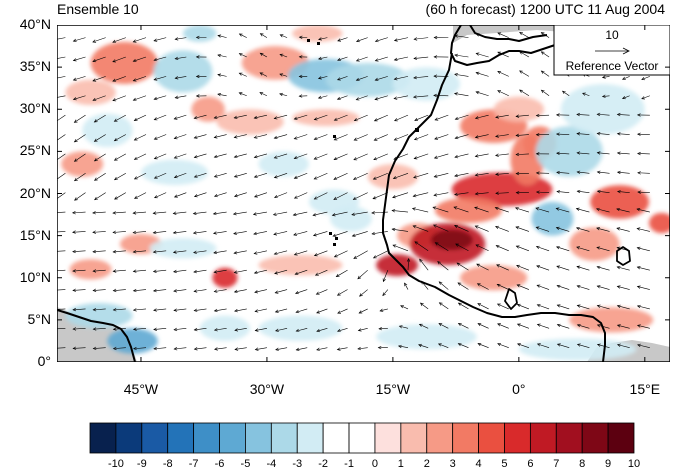 Image resolution: width=673 pixels, height=471 pixels. I want to click on lat-tick-label: 5°N, so click(39, 318).